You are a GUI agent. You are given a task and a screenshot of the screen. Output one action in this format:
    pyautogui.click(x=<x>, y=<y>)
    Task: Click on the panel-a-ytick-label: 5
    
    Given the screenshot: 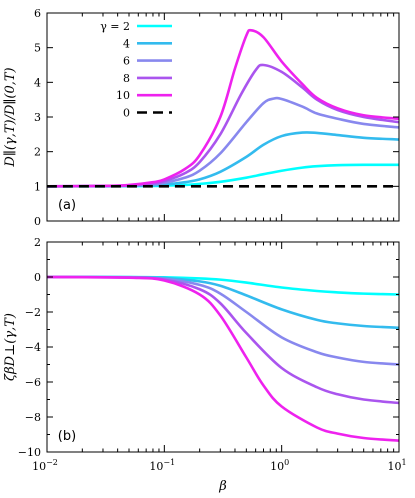 What is the action you would take?
    pyautogui.click(x=37, y=48)
    